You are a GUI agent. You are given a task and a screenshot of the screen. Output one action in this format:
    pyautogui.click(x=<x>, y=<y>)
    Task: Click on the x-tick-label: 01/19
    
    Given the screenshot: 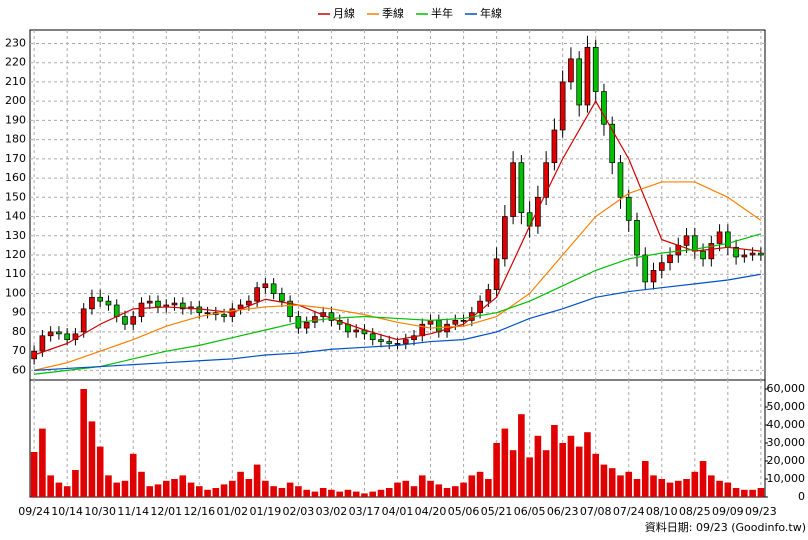 What is the action you would take?
    pyautogui.click(x=266, y=511)
    